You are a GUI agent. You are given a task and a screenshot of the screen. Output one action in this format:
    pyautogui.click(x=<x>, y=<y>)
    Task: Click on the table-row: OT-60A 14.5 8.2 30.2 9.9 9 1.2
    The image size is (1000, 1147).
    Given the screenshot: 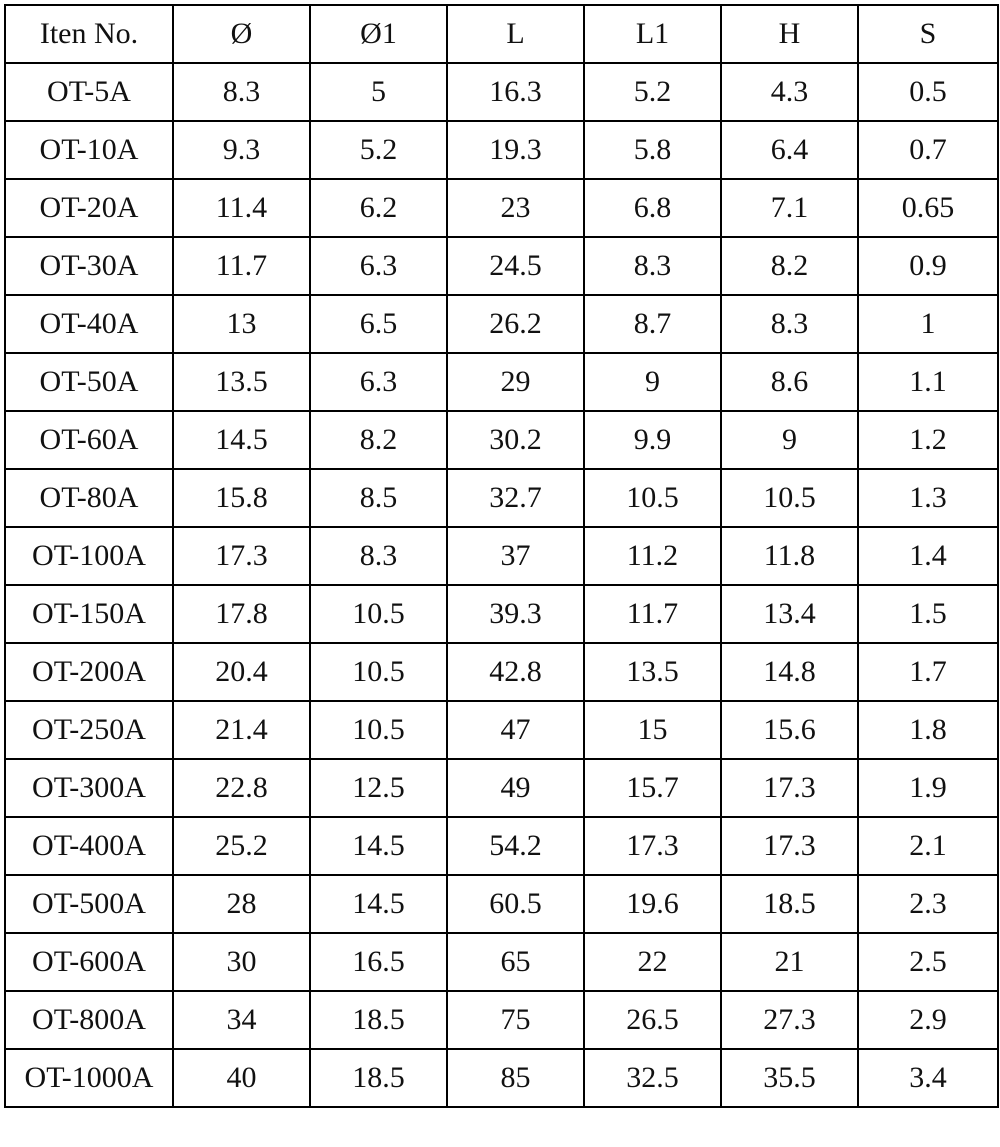 What is the action you would take?
    pyautogui.click(x=501, y=440)
    